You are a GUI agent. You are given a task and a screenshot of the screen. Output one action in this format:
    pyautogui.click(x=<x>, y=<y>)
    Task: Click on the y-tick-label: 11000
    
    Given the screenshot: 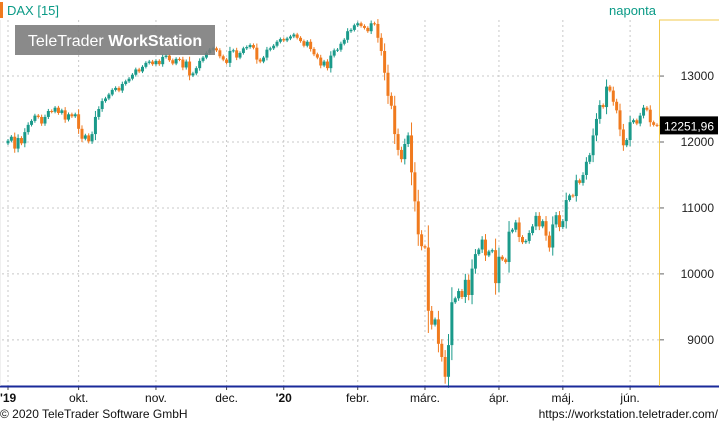 What is the action you would take?
    pyautogui.click(x=698, y=208)
    